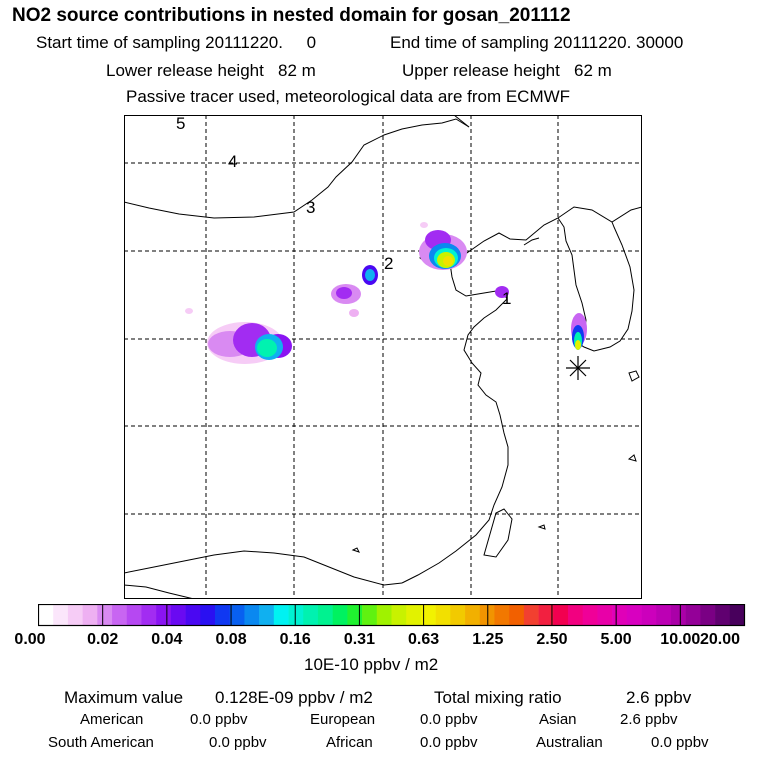 This screenshot has height=768, width=768. I want to click on region-value-american: 0.0 ppbv, so click(219, 719).